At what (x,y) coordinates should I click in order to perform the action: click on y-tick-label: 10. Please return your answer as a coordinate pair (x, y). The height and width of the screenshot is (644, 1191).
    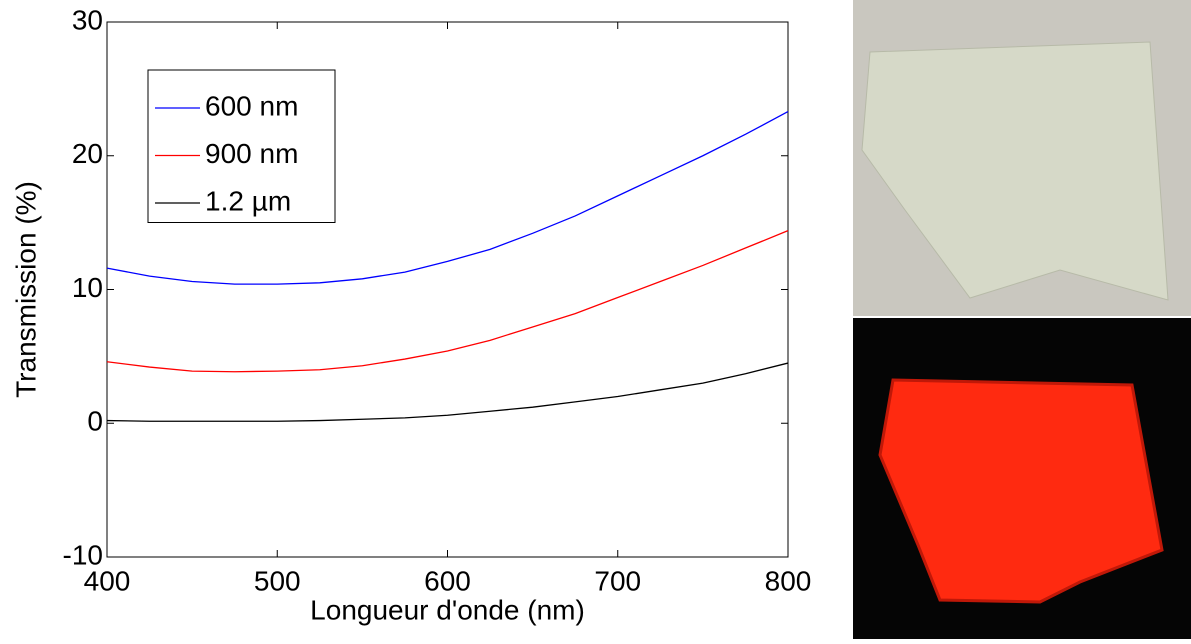
    Looking at the image, I should click on (87, 287).